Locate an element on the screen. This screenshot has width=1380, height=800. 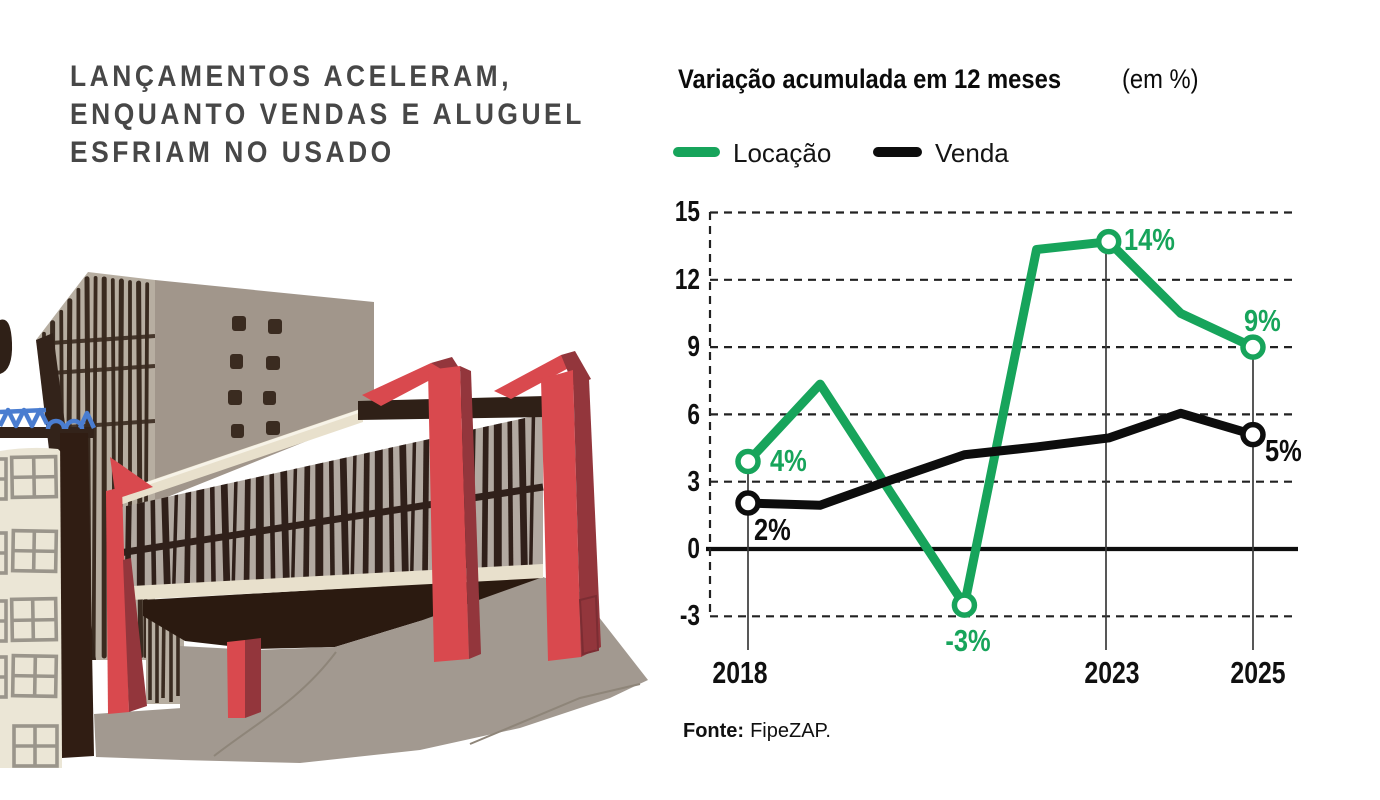
crane-detail is located at coordinates (48, 422).